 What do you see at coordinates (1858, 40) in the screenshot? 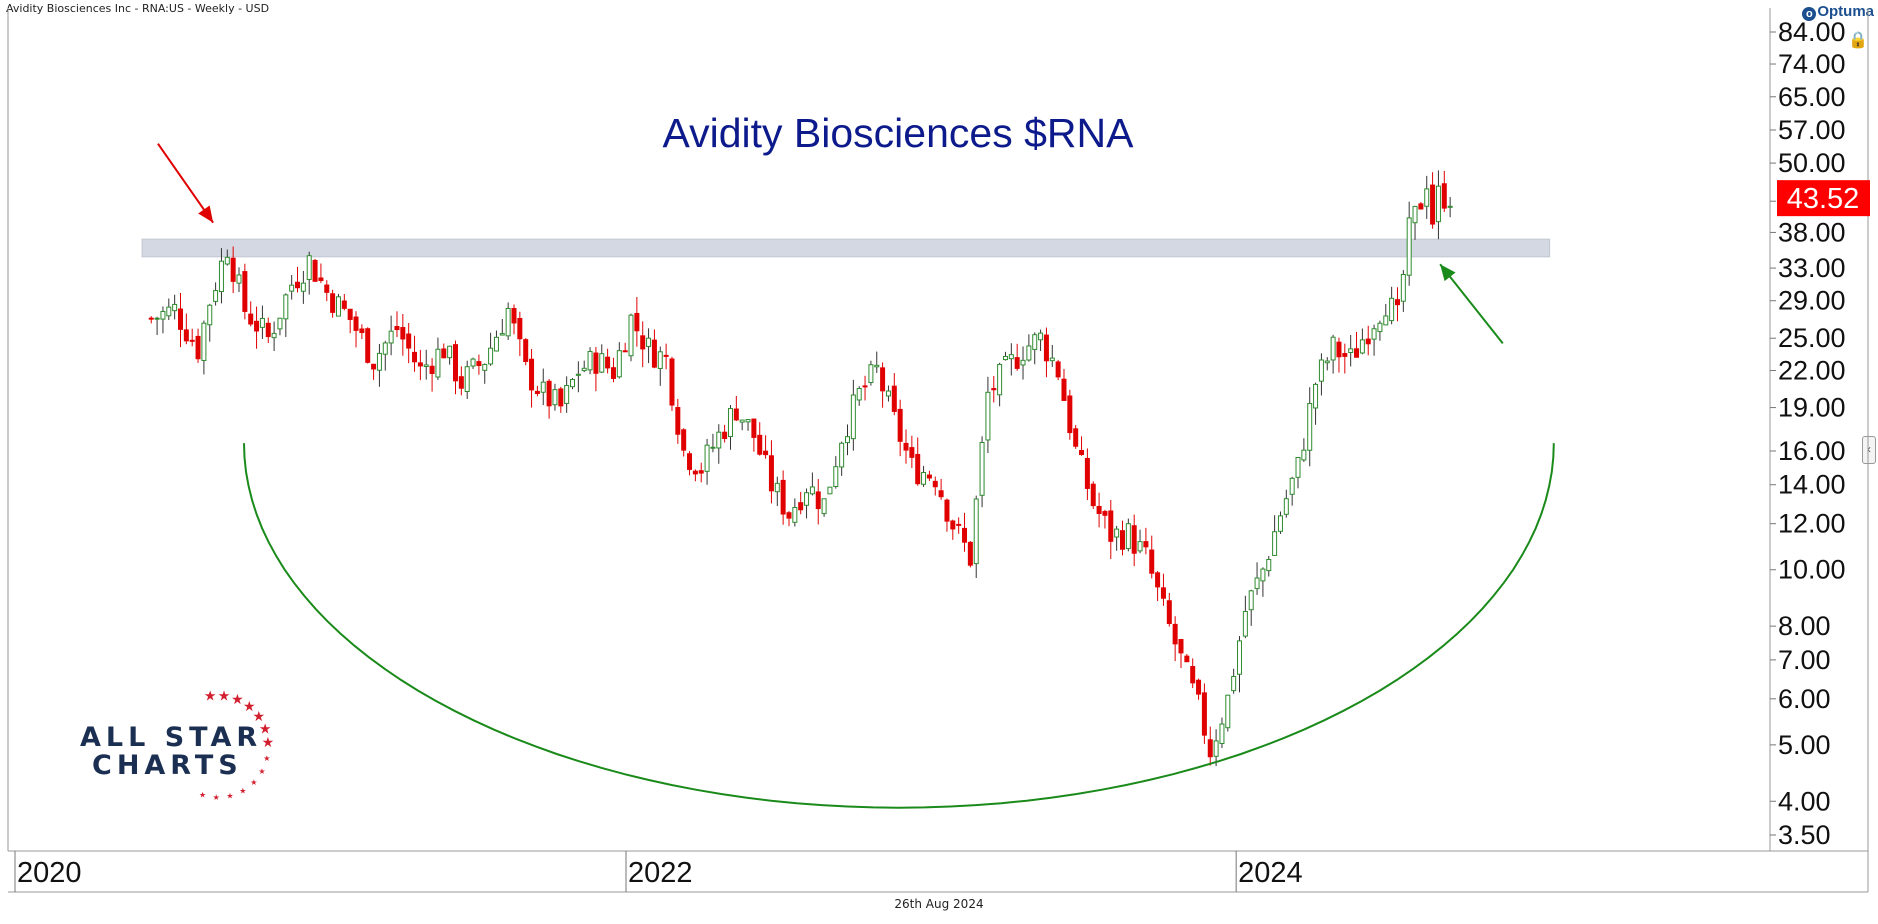
I see `lock-icon: 🔒` at bounding box center [1858, 40].